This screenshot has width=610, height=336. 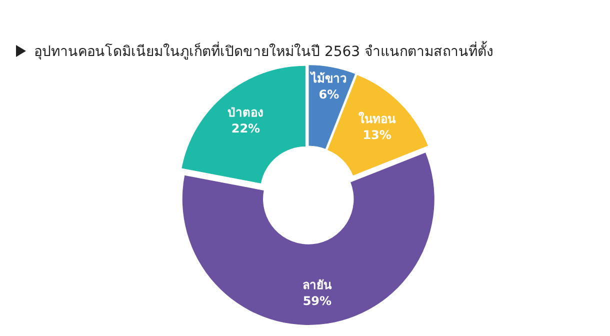 I want to click on slice-label: ในทอน, so click(x=377, y=118).